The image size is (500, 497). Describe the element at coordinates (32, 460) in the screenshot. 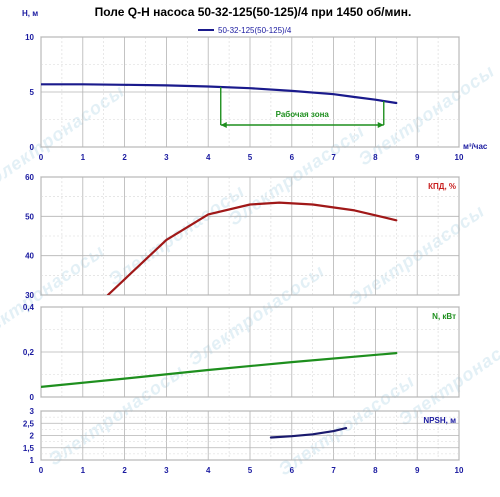

I see `y-tick-label: 1` at that location.